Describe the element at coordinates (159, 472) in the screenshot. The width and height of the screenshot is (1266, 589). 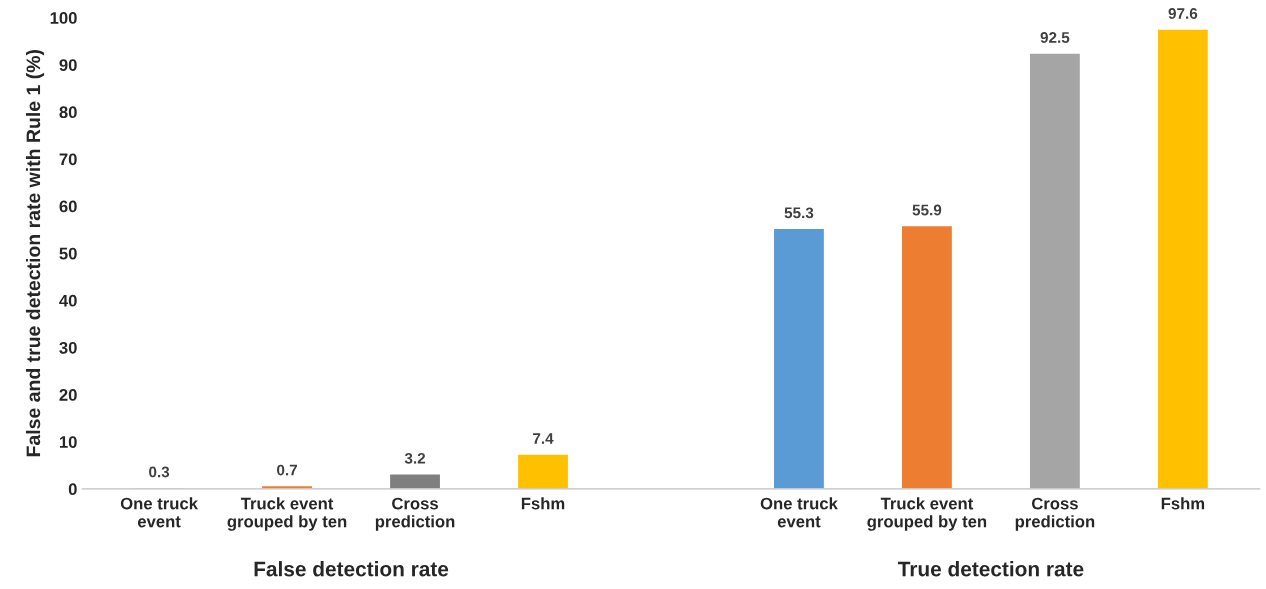
I see `data-label: 0.3` at that location.